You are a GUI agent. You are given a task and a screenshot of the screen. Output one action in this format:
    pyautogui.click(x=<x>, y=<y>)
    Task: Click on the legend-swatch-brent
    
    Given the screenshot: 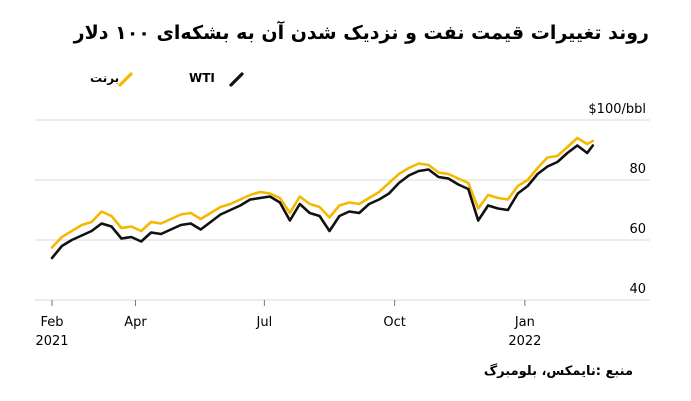 What is the action you would take?
    pyautogui.click(x=125, y=79)
    